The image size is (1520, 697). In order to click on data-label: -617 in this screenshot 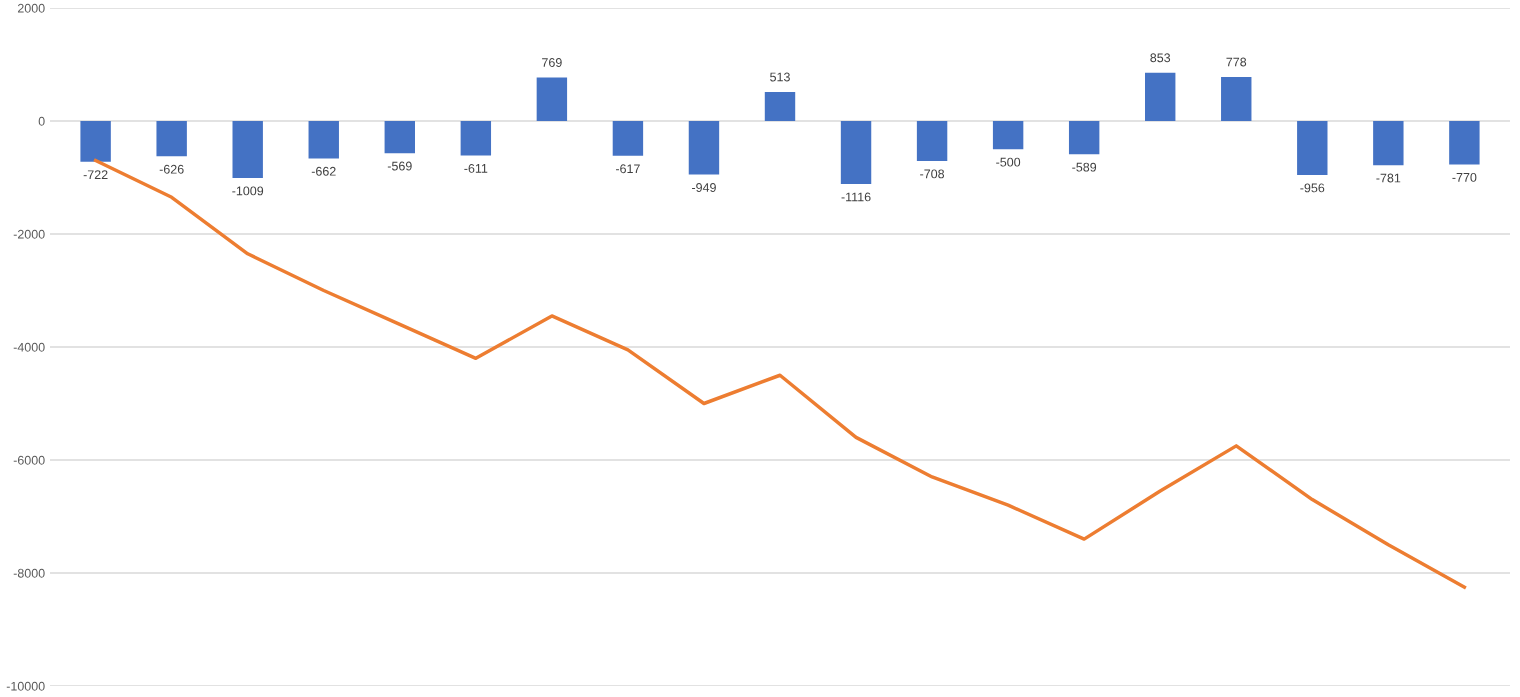, I will do `click(627, 169)`.